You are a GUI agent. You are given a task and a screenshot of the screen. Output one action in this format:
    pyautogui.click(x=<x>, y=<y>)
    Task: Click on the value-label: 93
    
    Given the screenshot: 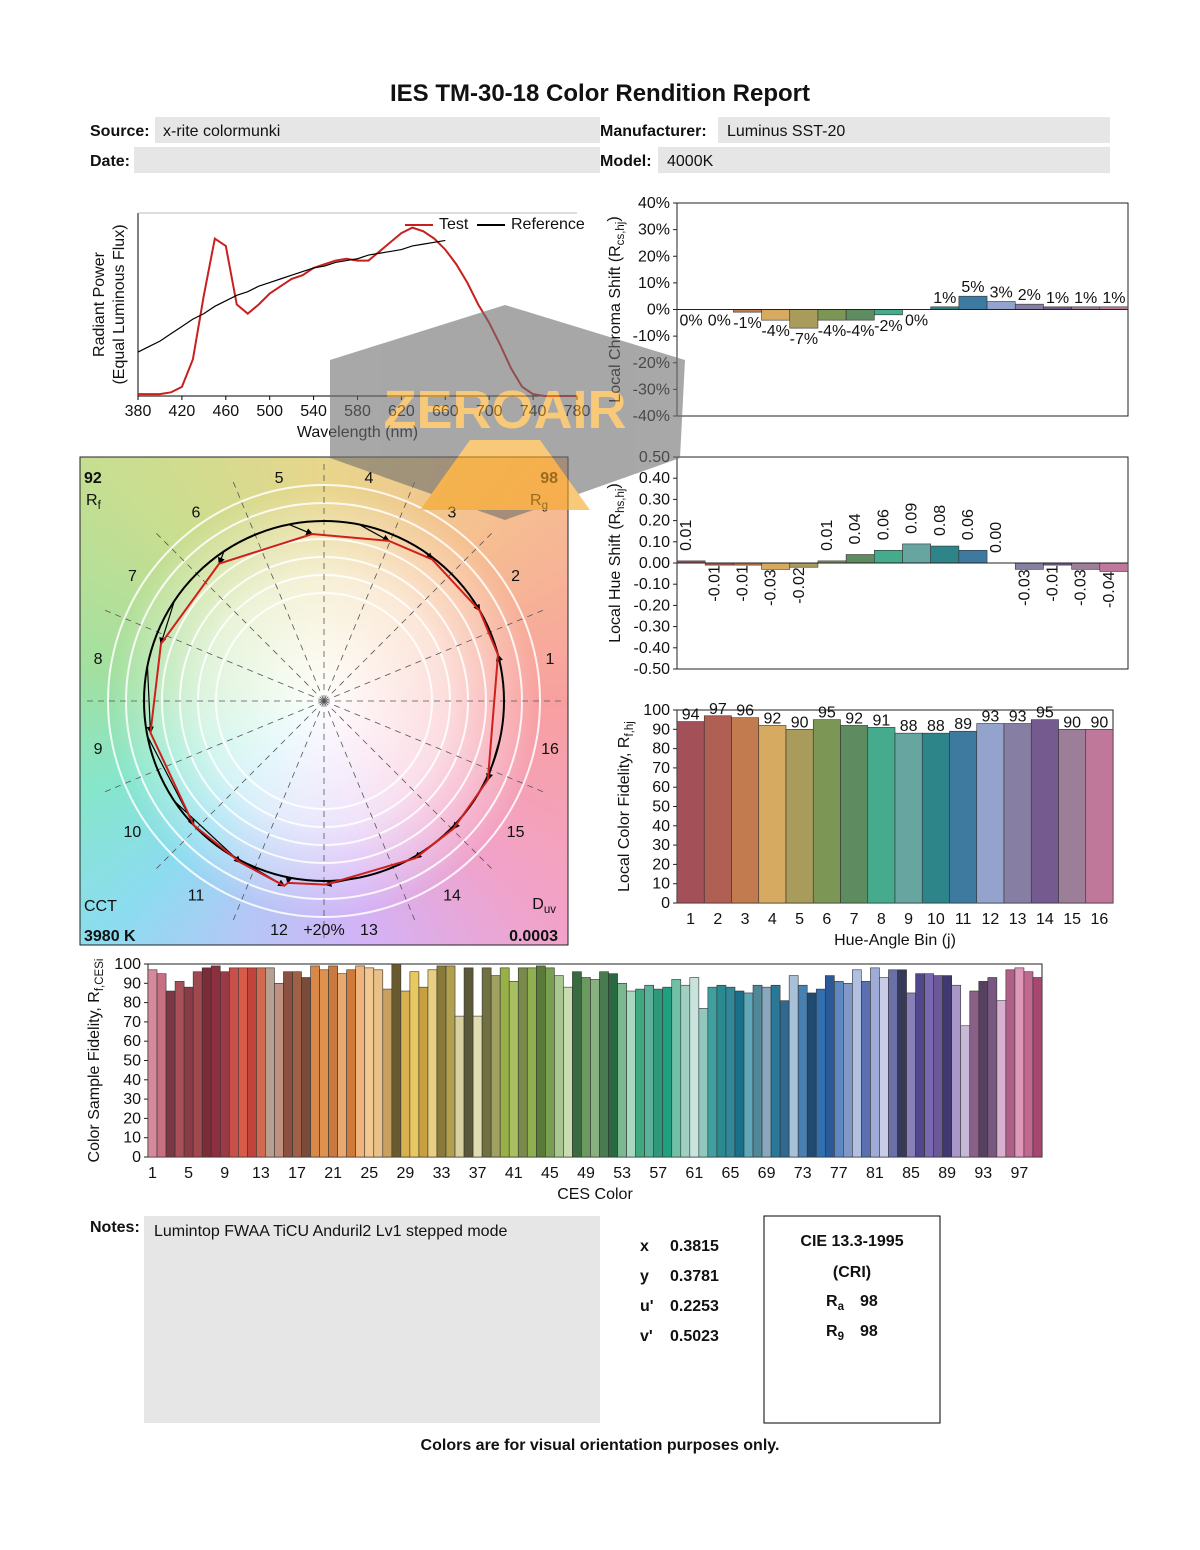 What is the action you would take?
    pyautogui.click(x=1018, y=717)
    